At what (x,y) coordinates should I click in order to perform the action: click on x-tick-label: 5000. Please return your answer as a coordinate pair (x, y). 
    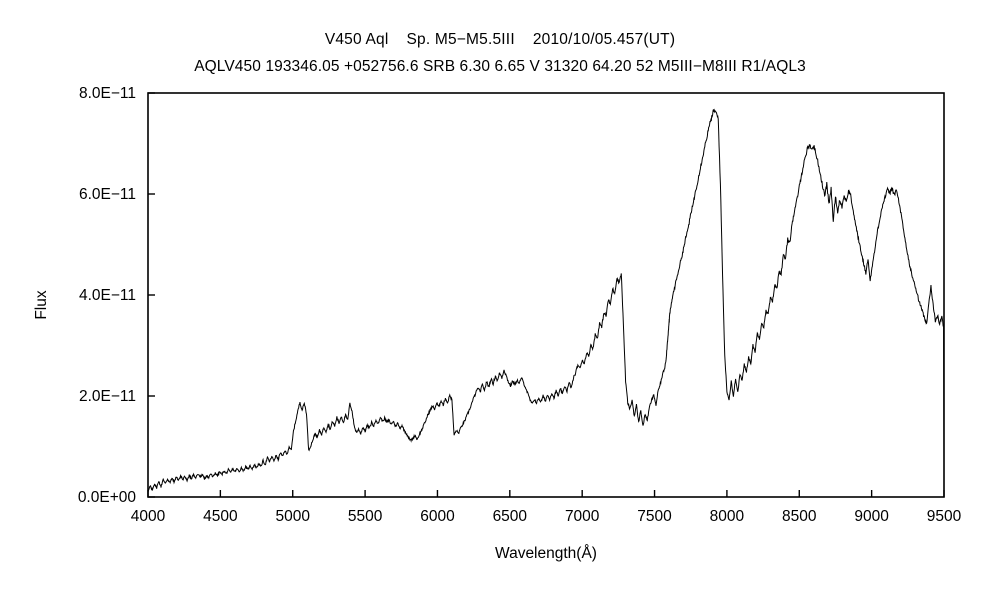
    Looking at the image, I should click on (292, 516).